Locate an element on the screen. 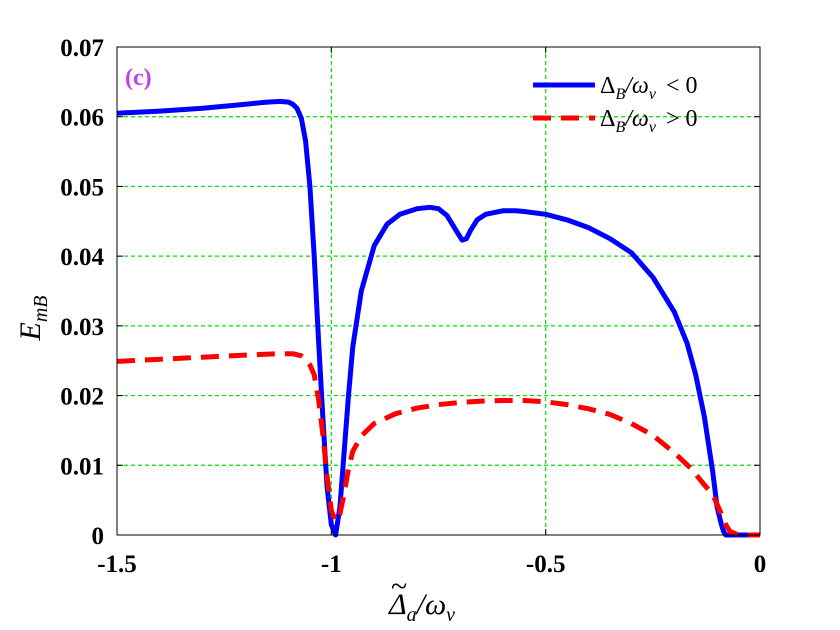 This screenshot has height=630, width=840. panel-label: (c) is located at coordinates (138, 78).